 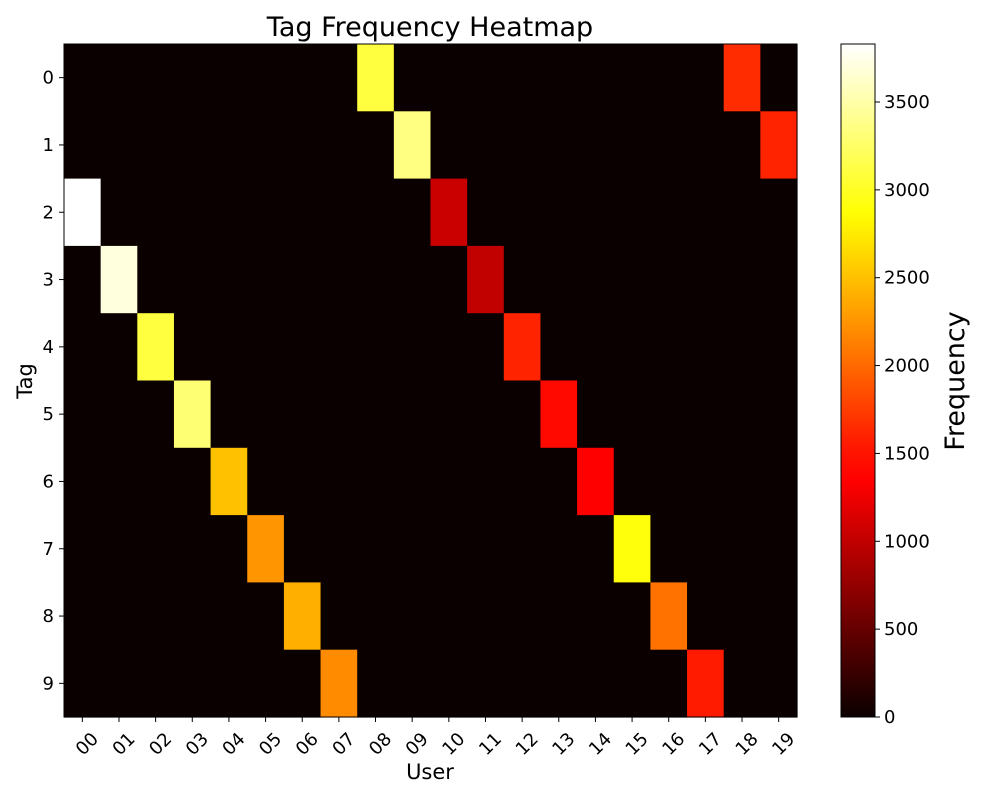 What do you see at coordinates (889, 717) in the screenshot?
I see `colorbar-tick-label: 0` at bounding box center [889, 717].